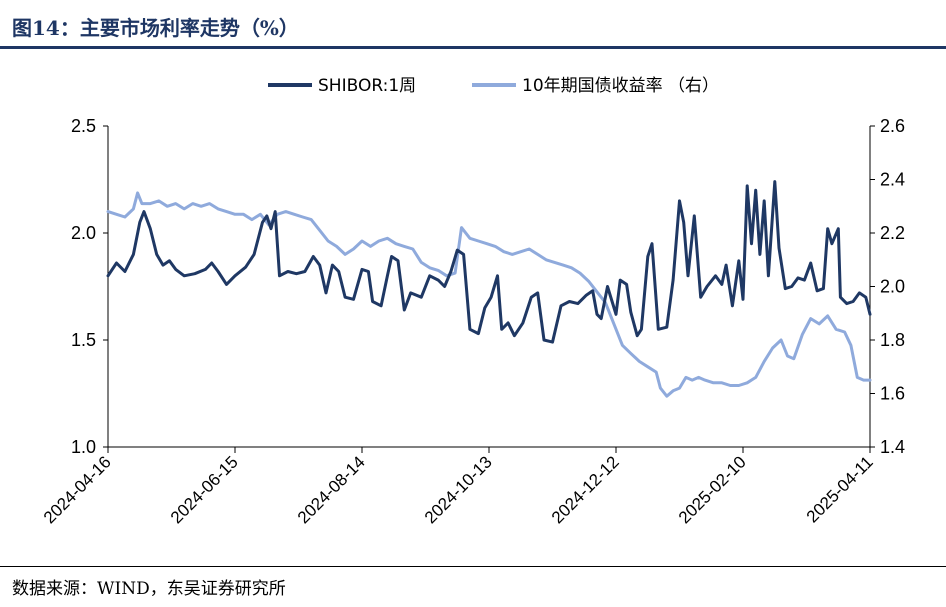 The height and width of the screenshot is (607, 946). I want to click on title-underline, so click(473, 47).